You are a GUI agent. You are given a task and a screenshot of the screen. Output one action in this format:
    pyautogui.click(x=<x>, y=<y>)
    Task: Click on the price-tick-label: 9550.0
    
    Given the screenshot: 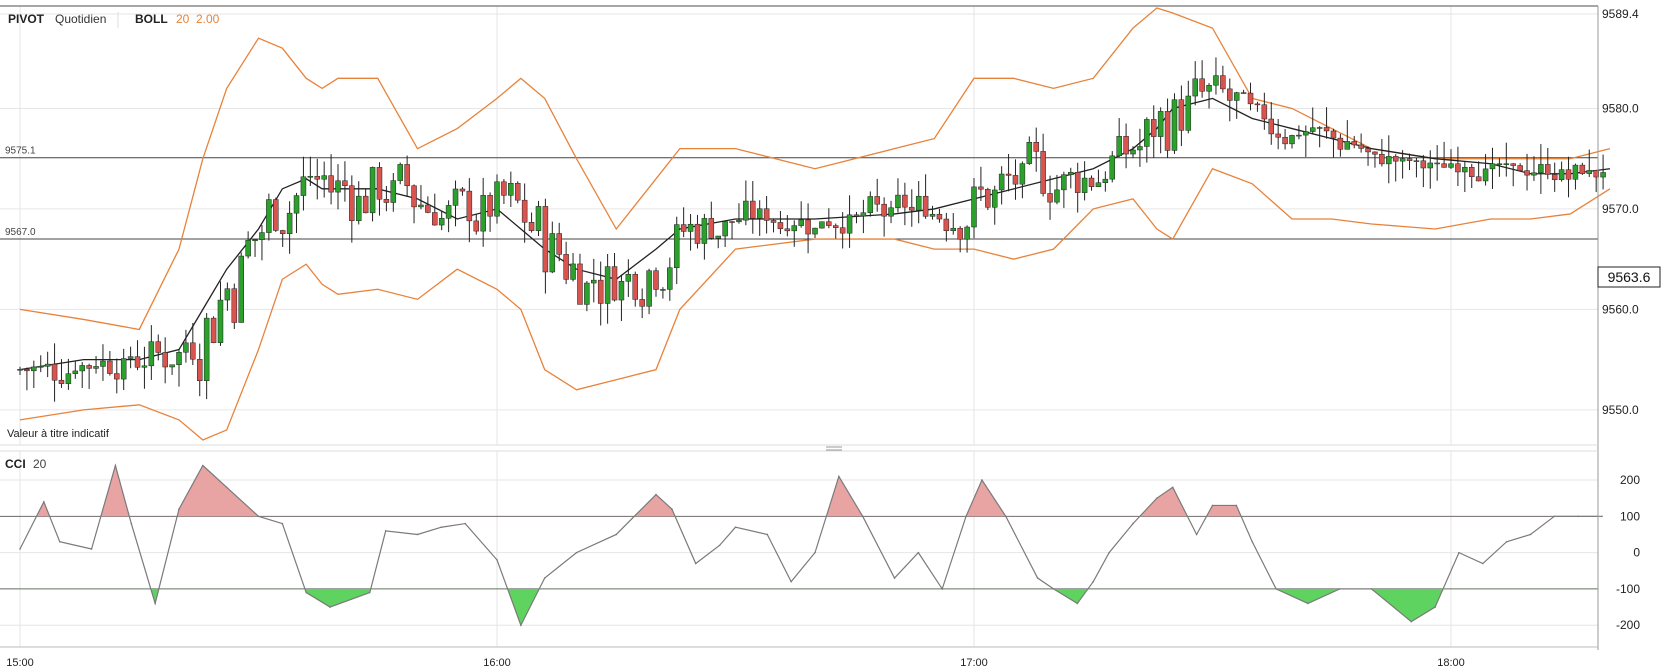 What is the action you would take?
    pyautogui.click(x=1620, y=410)
    